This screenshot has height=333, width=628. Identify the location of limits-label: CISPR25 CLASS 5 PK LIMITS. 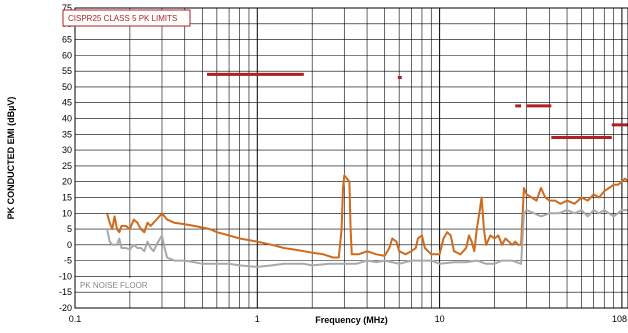
(122, 18).